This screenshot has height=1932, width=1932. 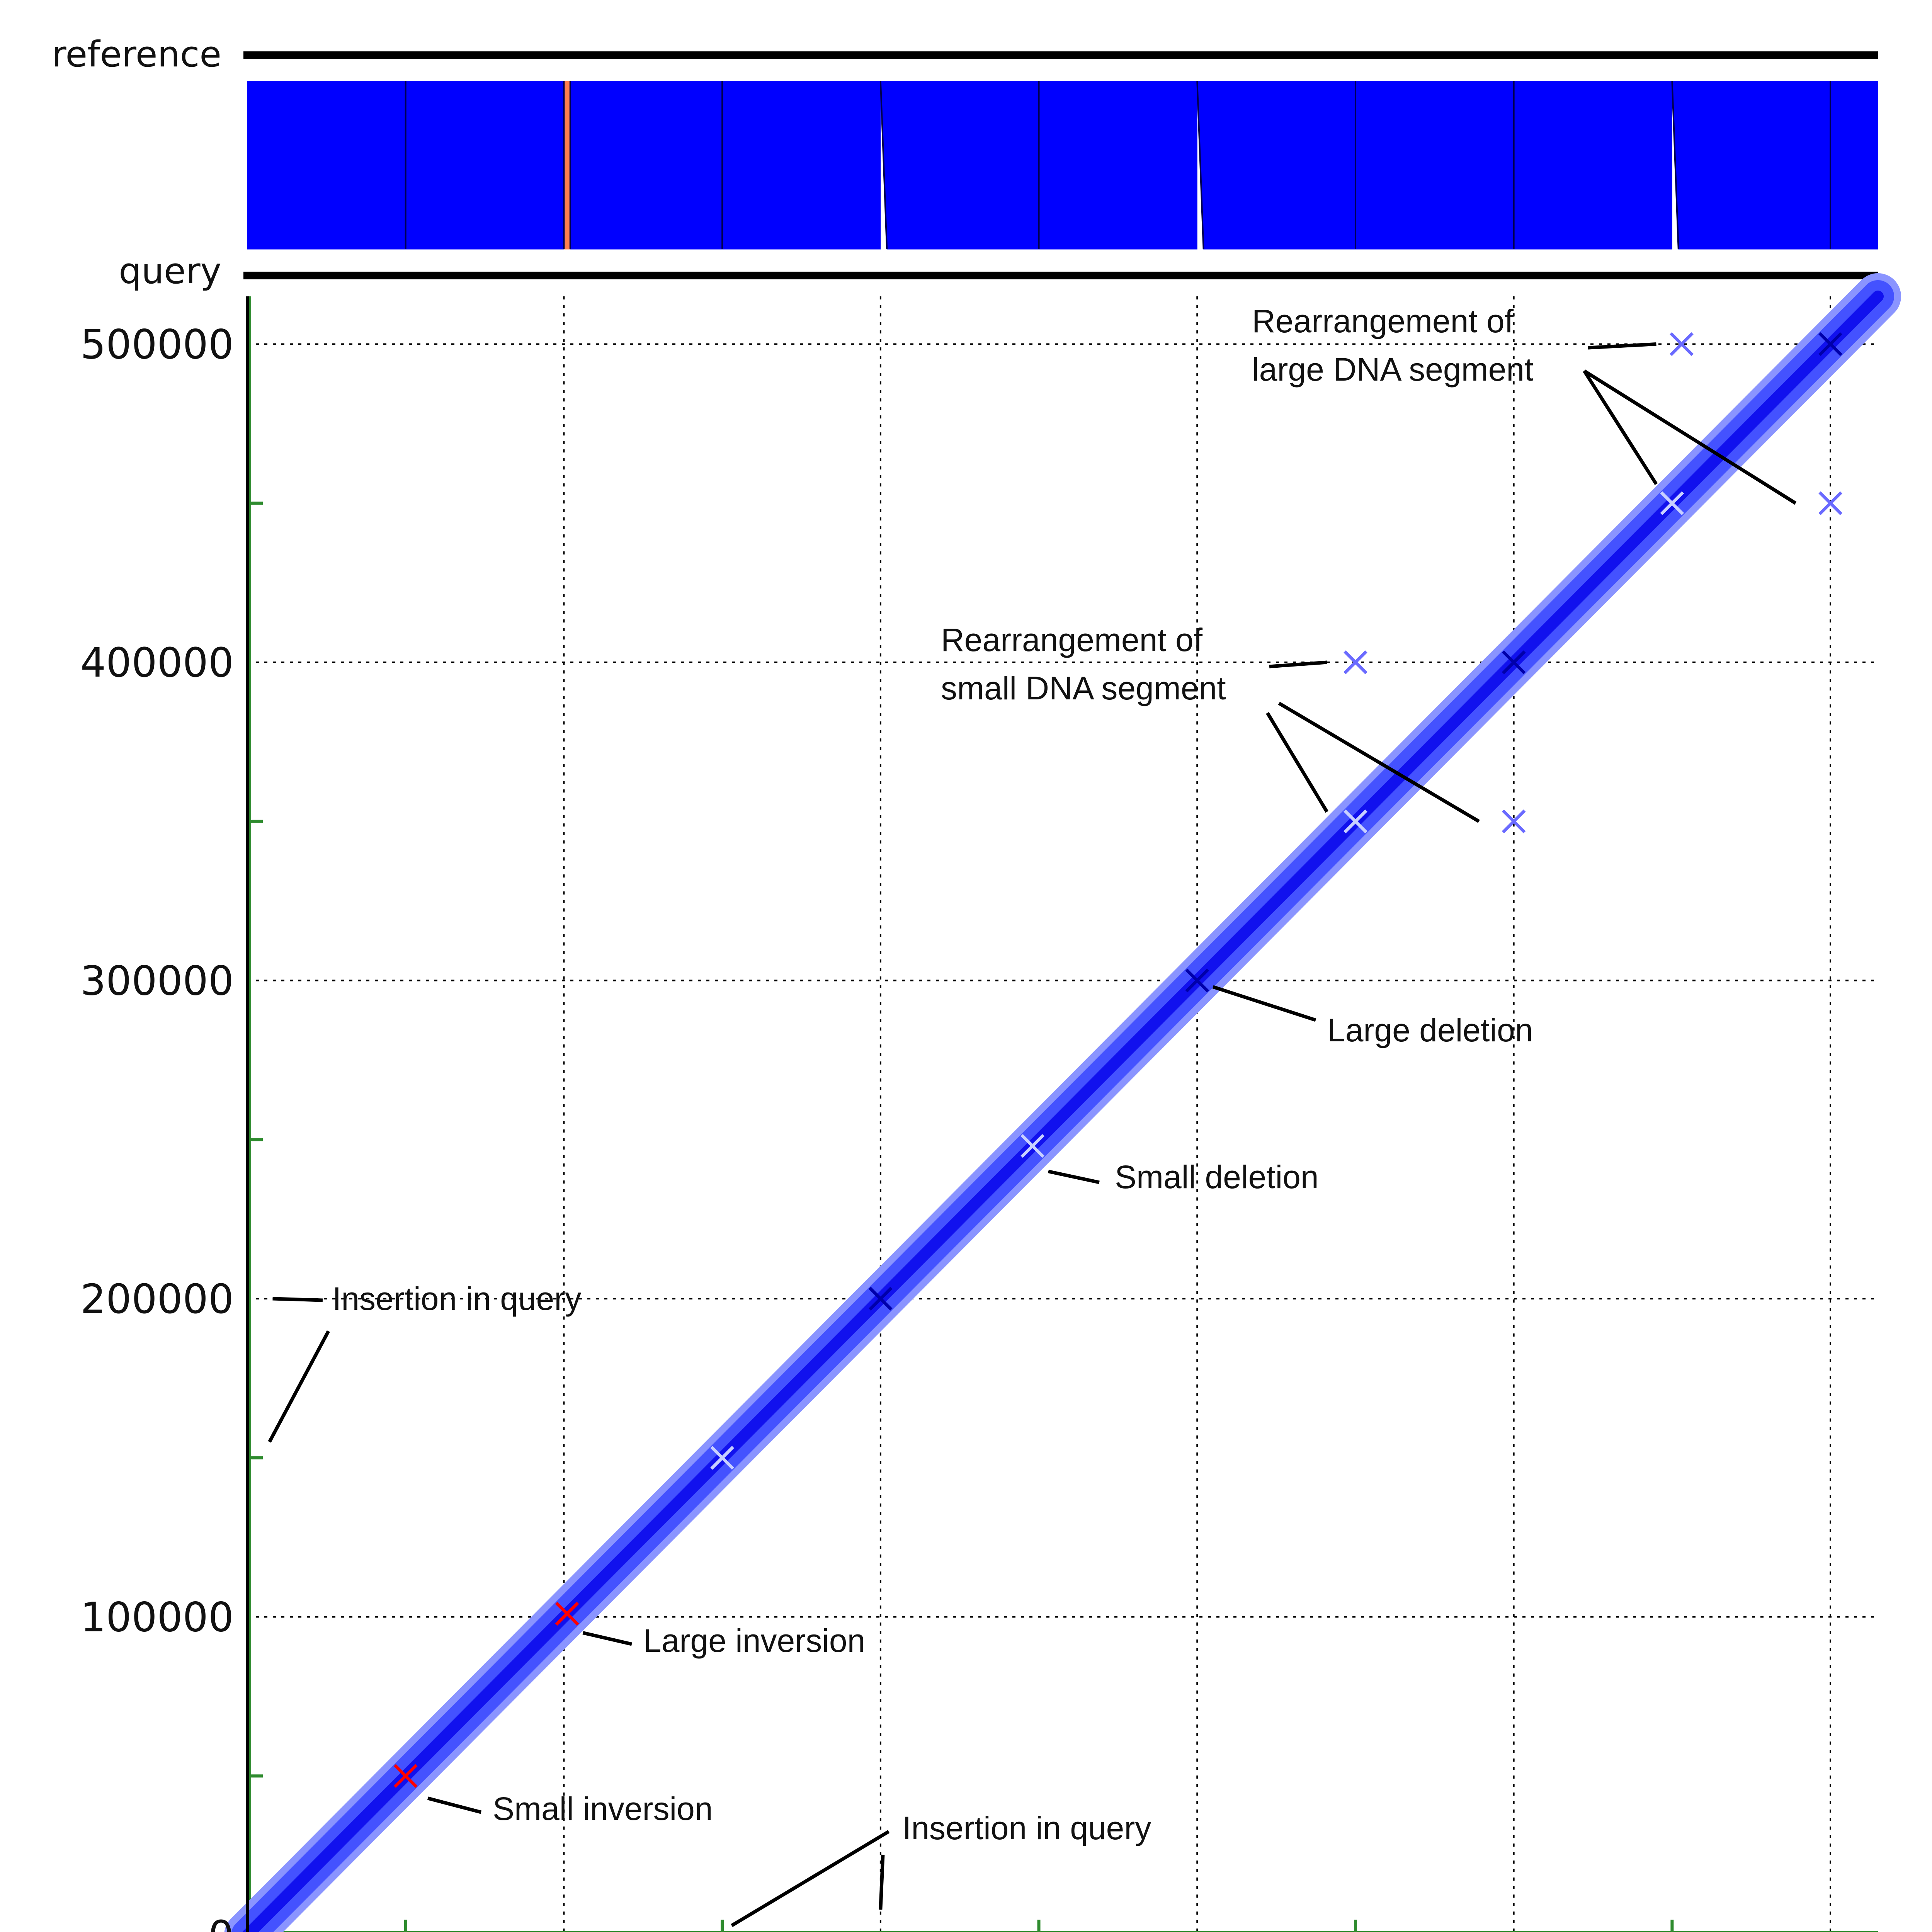 What do you see at coordinates (941, 1869) in the screenshot?
I see `annotation-insertion-x: Insertion in query` at bounding box center [941, 1869].